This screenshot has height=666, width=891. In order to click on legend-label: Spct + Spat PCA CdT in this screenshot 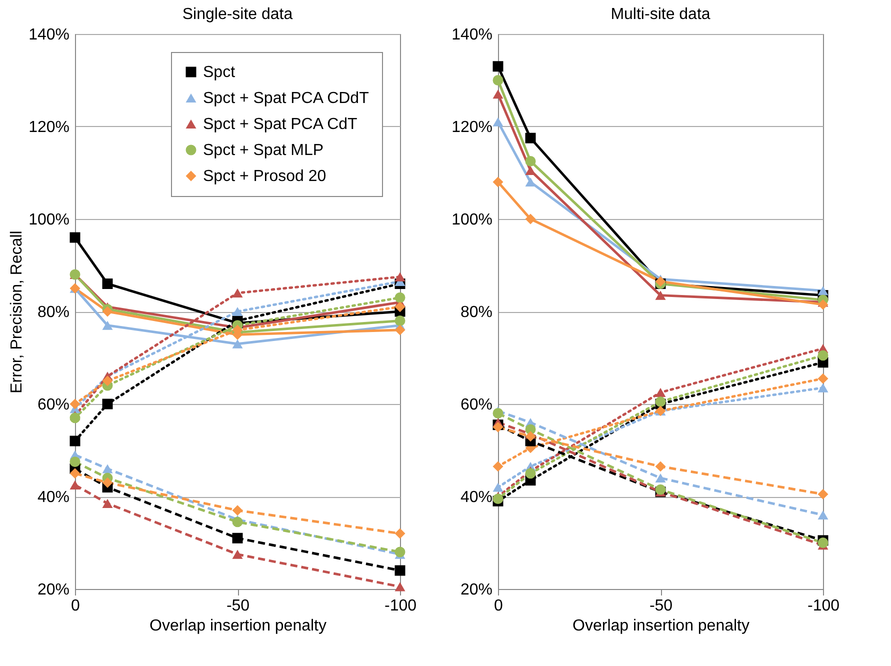, I will do `click(280, 124)`.